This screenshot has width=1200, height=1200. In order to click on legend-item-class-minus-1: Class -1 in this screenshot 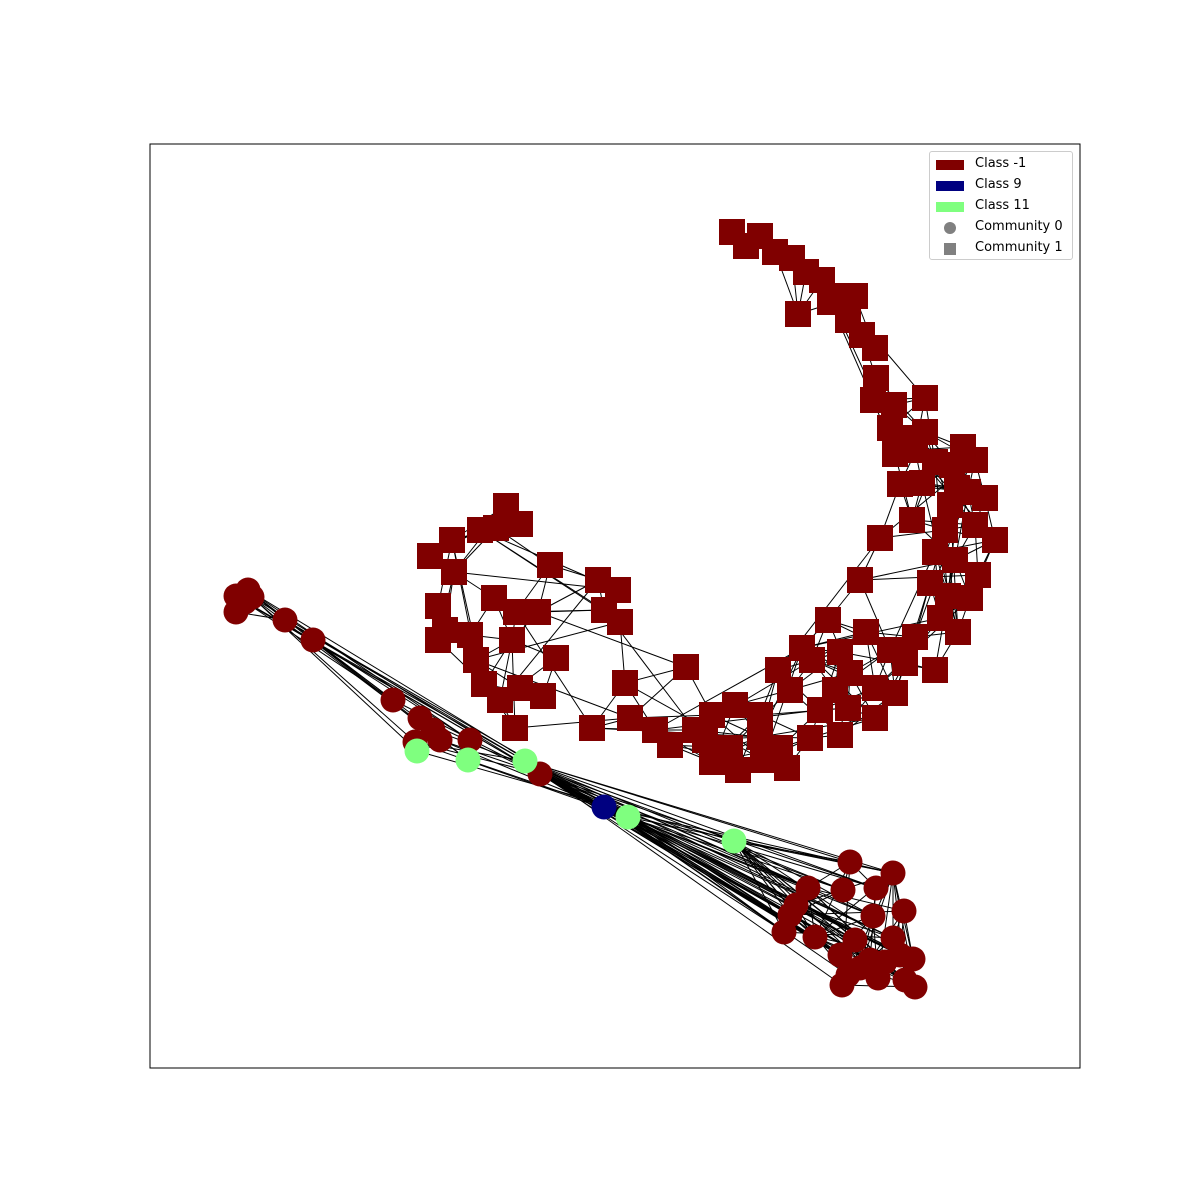, I will do `click(1002, 164)`.